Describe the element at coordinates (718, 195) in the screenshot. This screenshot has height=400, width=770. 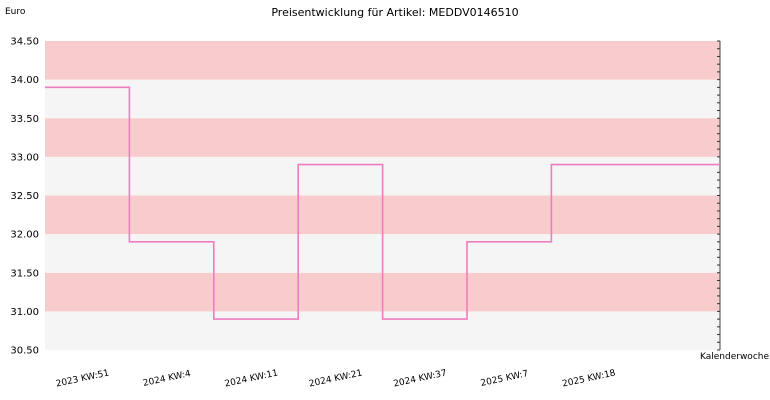
I see `y-minor-ticks` at that location.